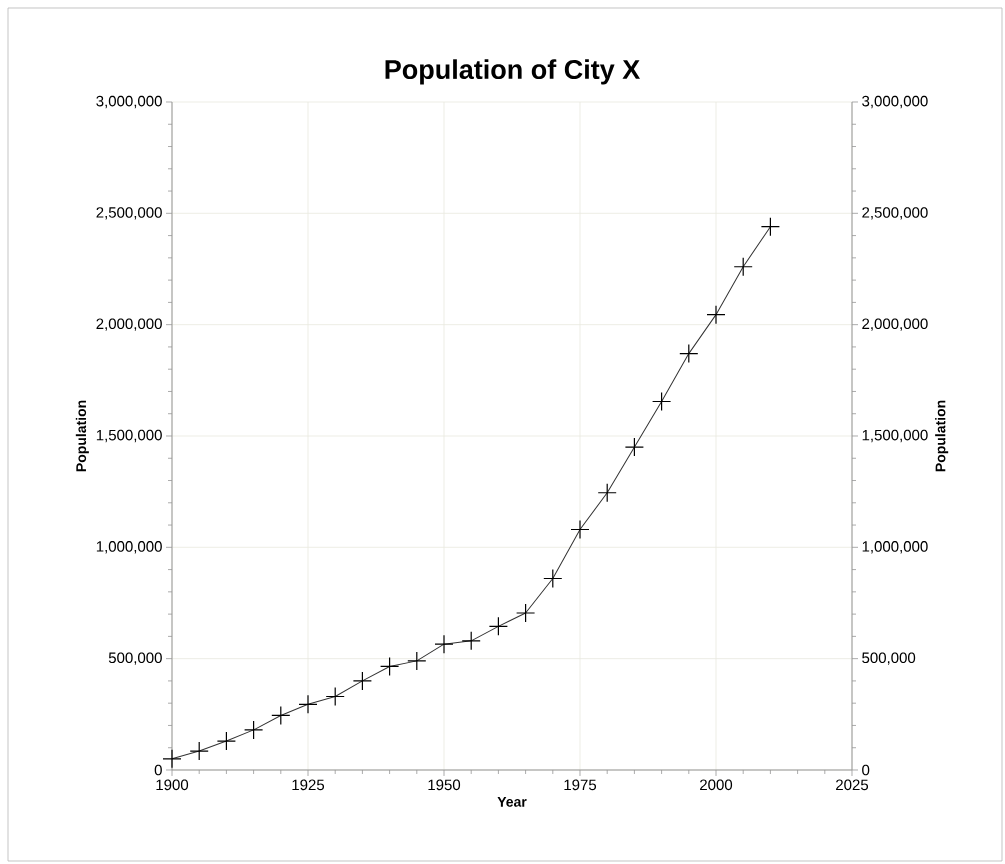 Image resolution: width=1005 pixels, height=864 pixels. I want to click on chart-title: Population of City X, so click(513, 72).